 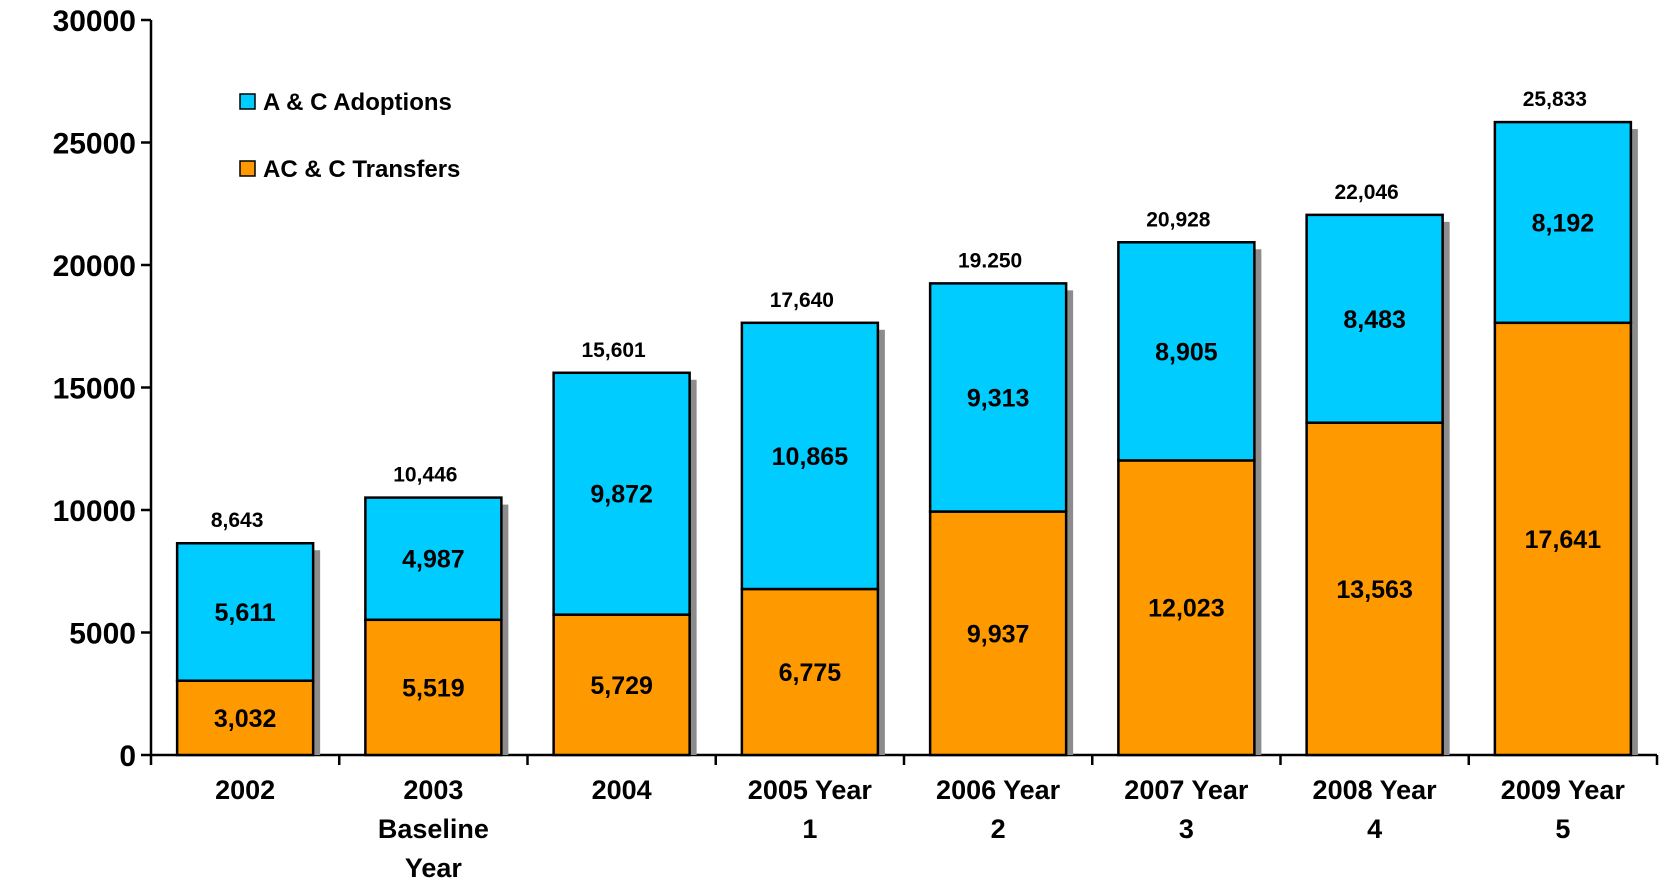 What do you see at coordinates (802, 300) in the screenshot?
I see `total-label: 17,640` at bounding box center [802, 300].